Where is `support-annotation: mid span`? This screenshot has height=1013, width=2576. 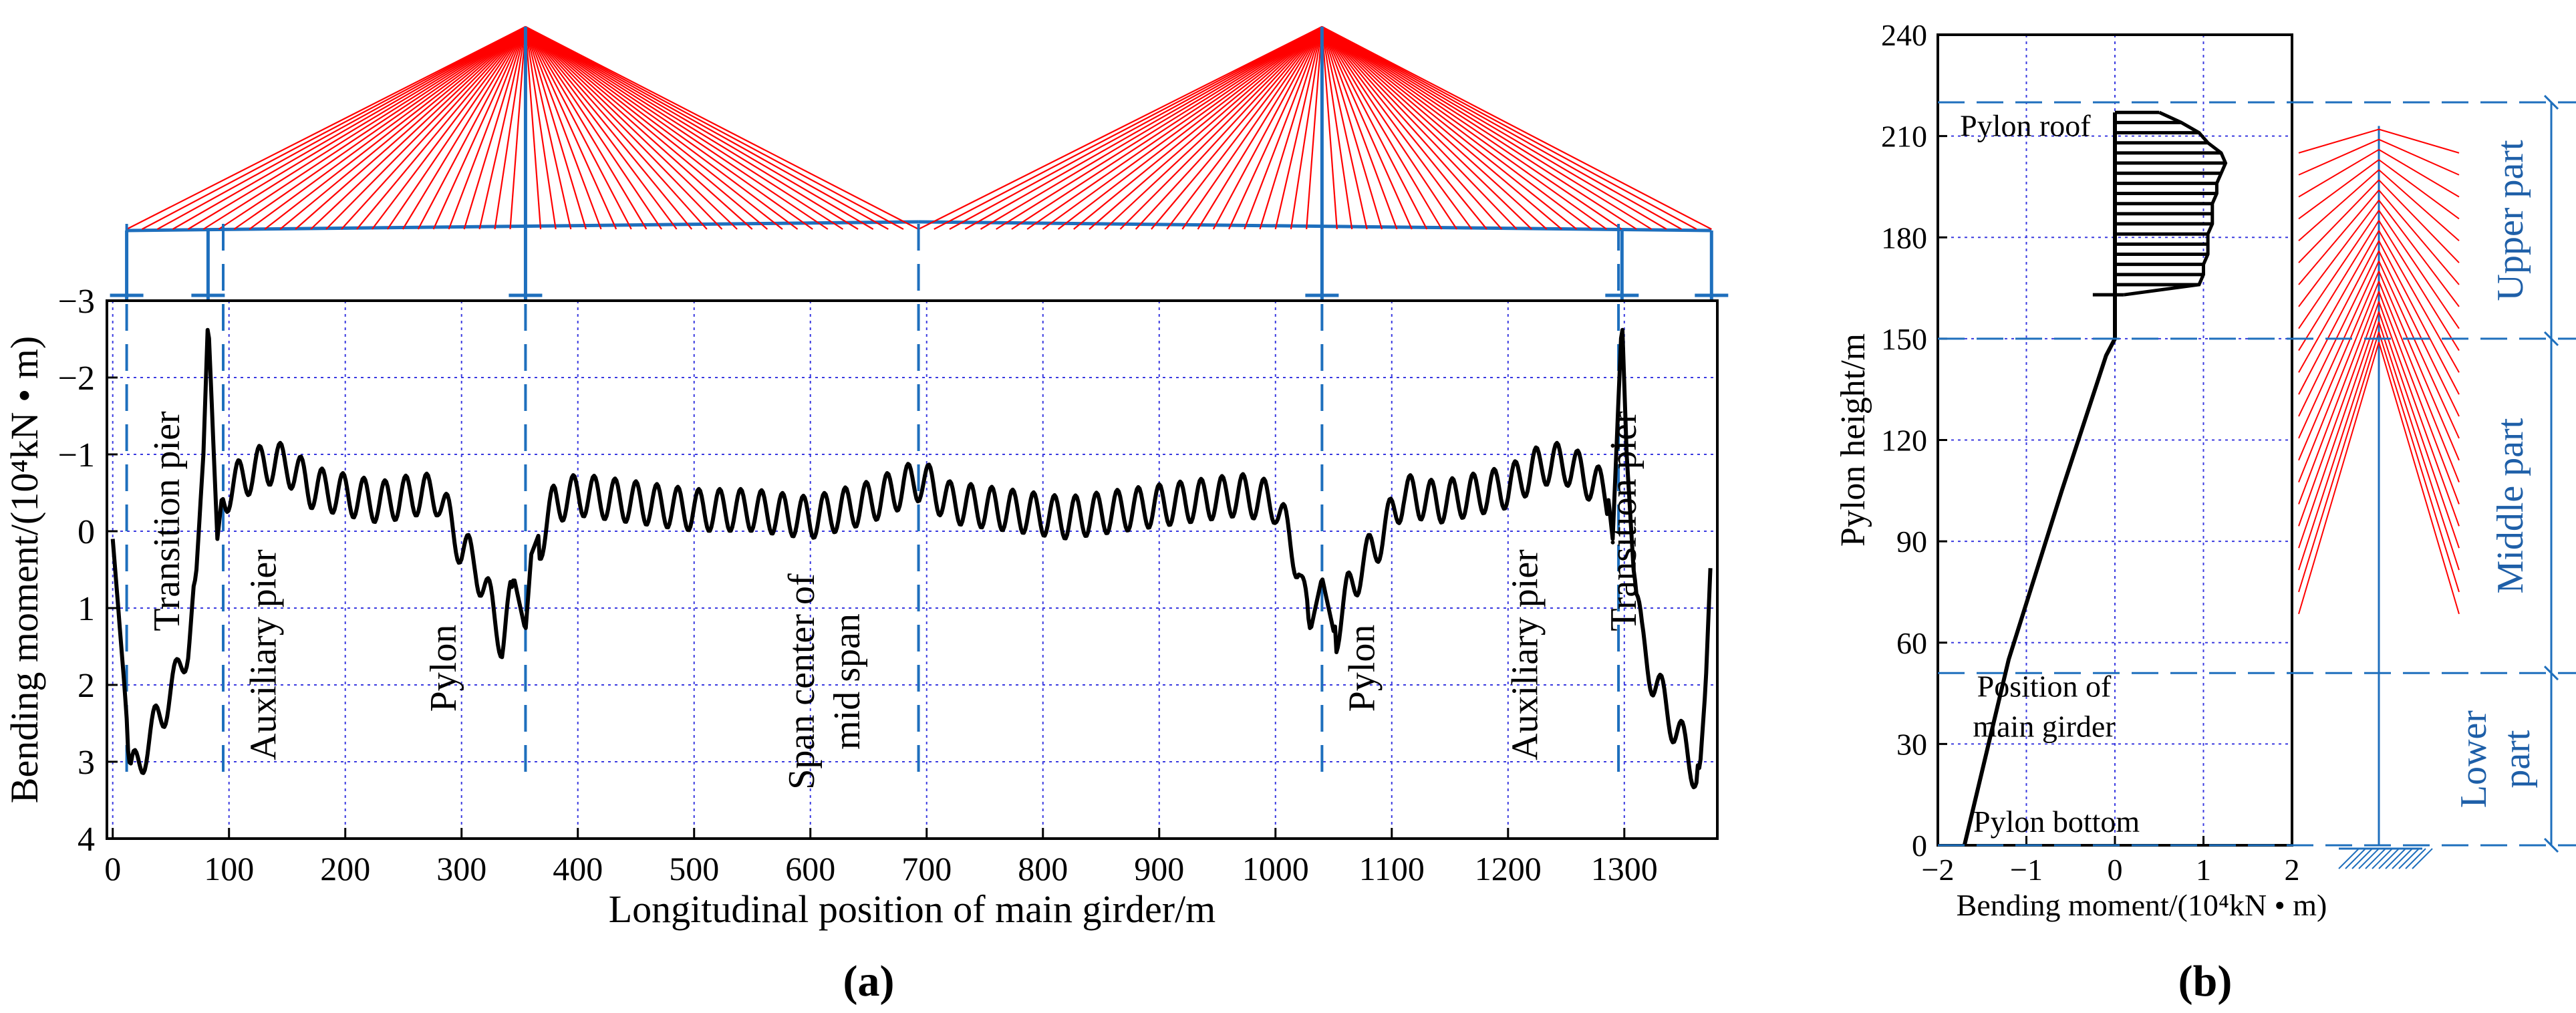
support-annotation: mid span is located at coordinates (847, 681).